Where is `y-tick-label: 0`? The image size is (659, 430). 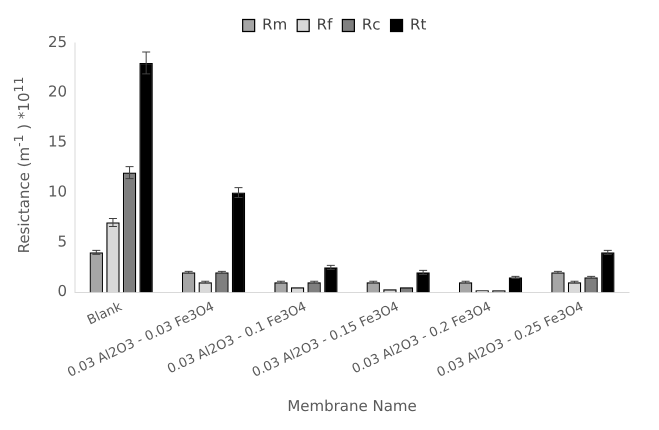
y-tick-label: 0 is located at coordinates (63, 291).